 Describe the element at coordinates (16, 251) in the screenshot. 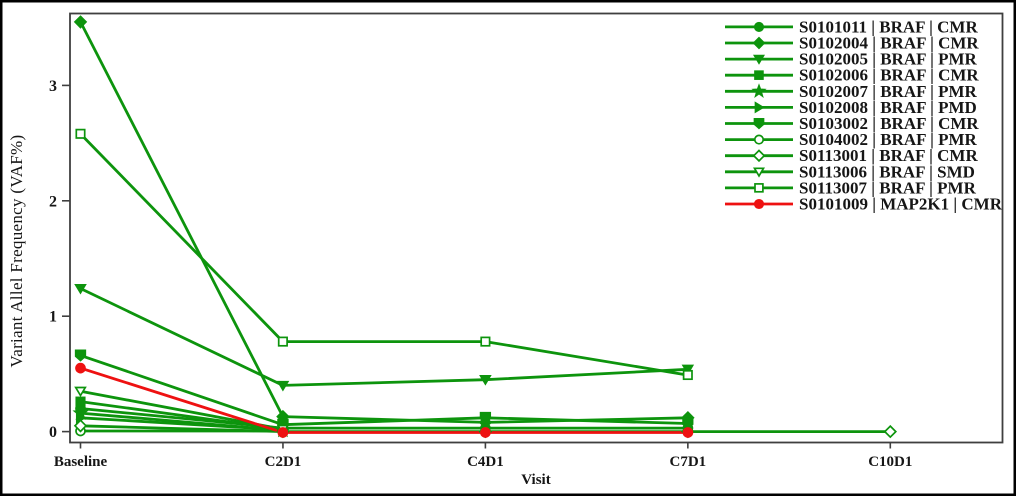

I see `svg-text:Variant Allel Frequency (VAF%: Variant Allel Frequency (VAF%)` at that location.